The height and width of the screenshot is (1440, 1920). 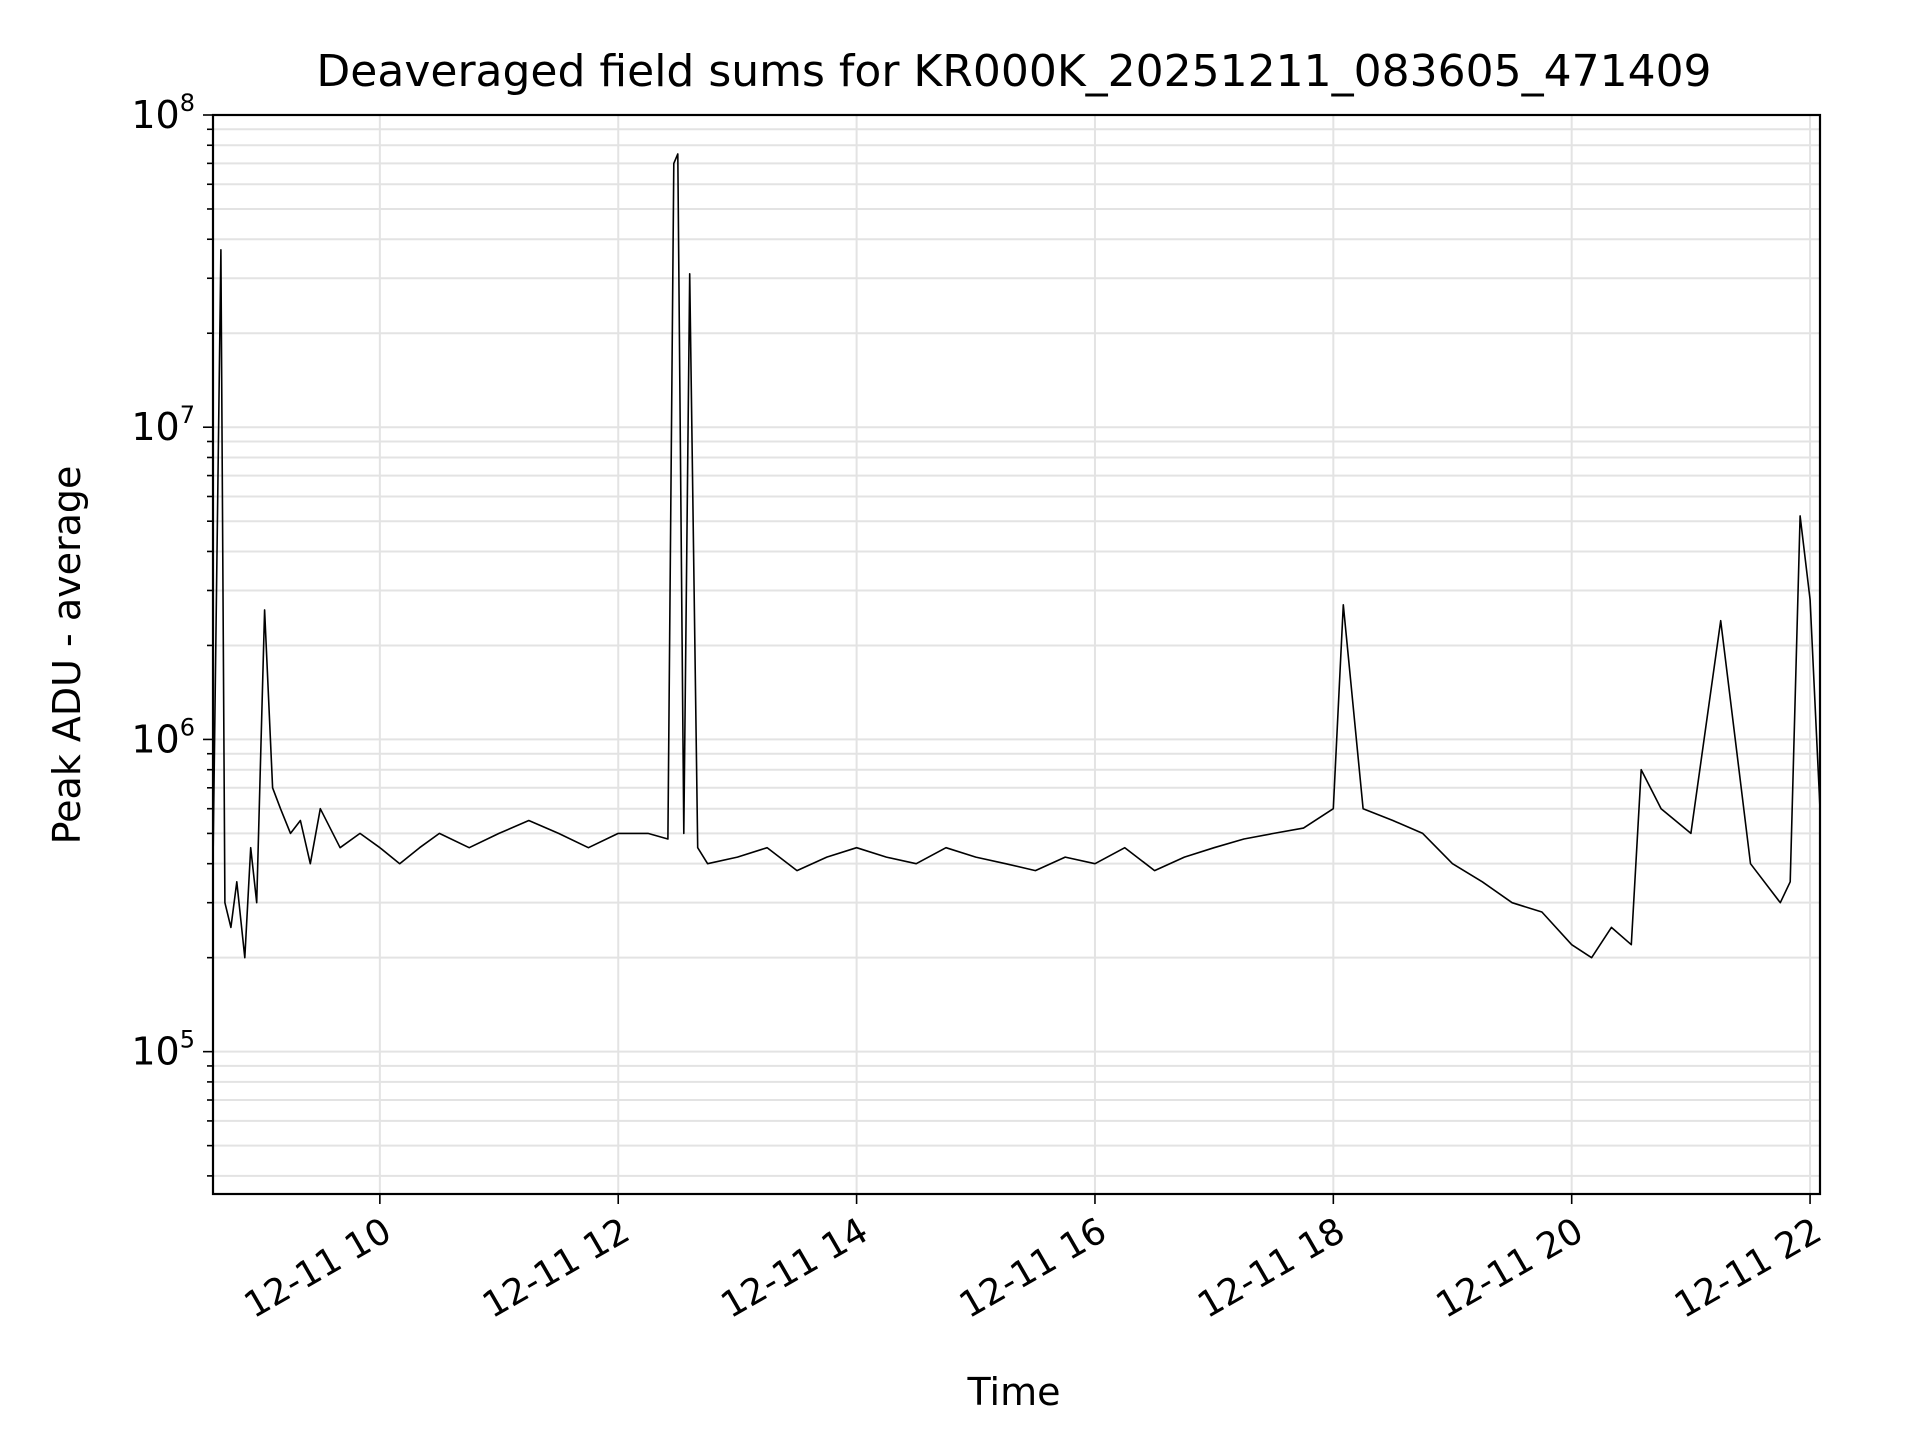 I want to click on y-tick-exponent: 8, so click(x=187, y=103).